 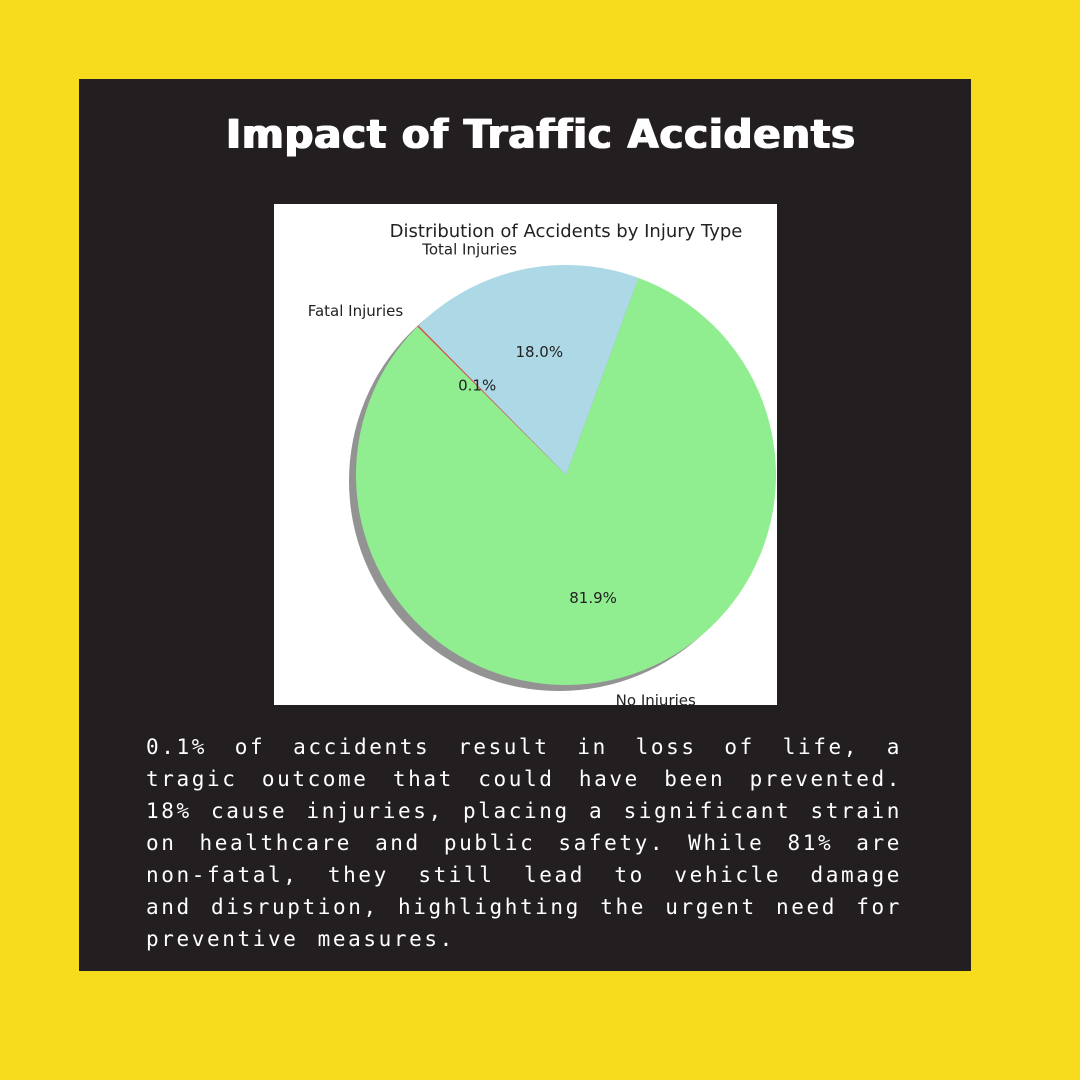 What do you see at coordinates (593, 598) in the screenshot?
I see `pie-percent-no-injuries: 81.9%` at bounding box center [593, 598].